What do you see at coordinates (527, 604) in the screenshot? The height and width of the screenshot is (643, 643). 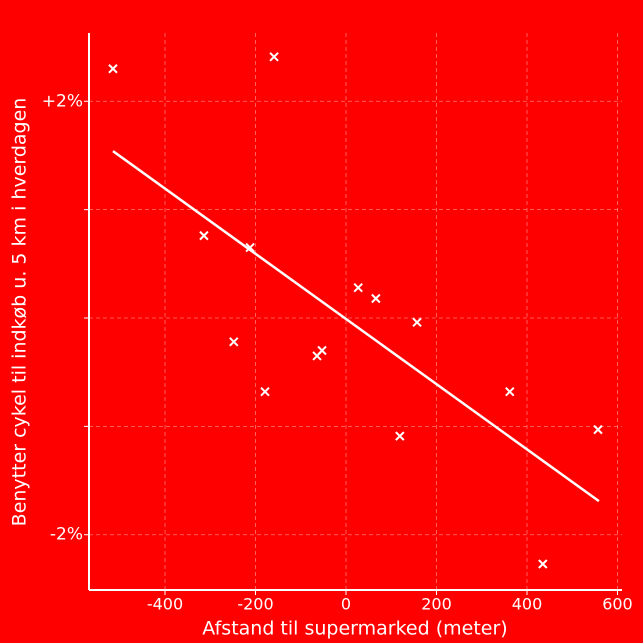 I see `x-tick-label: 400` at bounding box center [527, 604].